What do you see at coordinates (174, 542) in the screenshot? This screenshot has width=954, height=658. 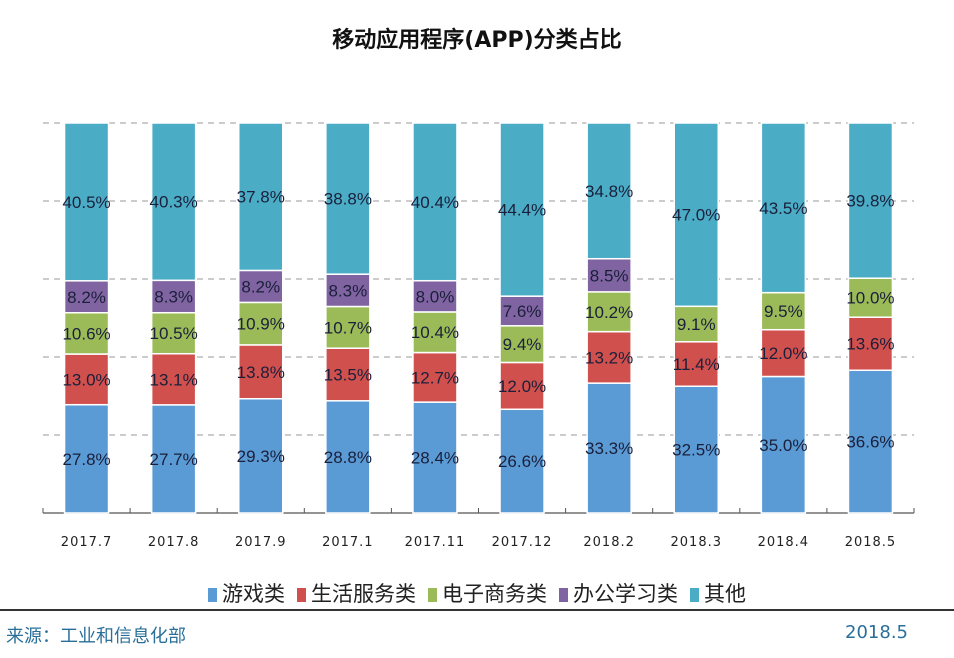 I see `x-tick-label: 2017.8` at bounding box center [174, 542].